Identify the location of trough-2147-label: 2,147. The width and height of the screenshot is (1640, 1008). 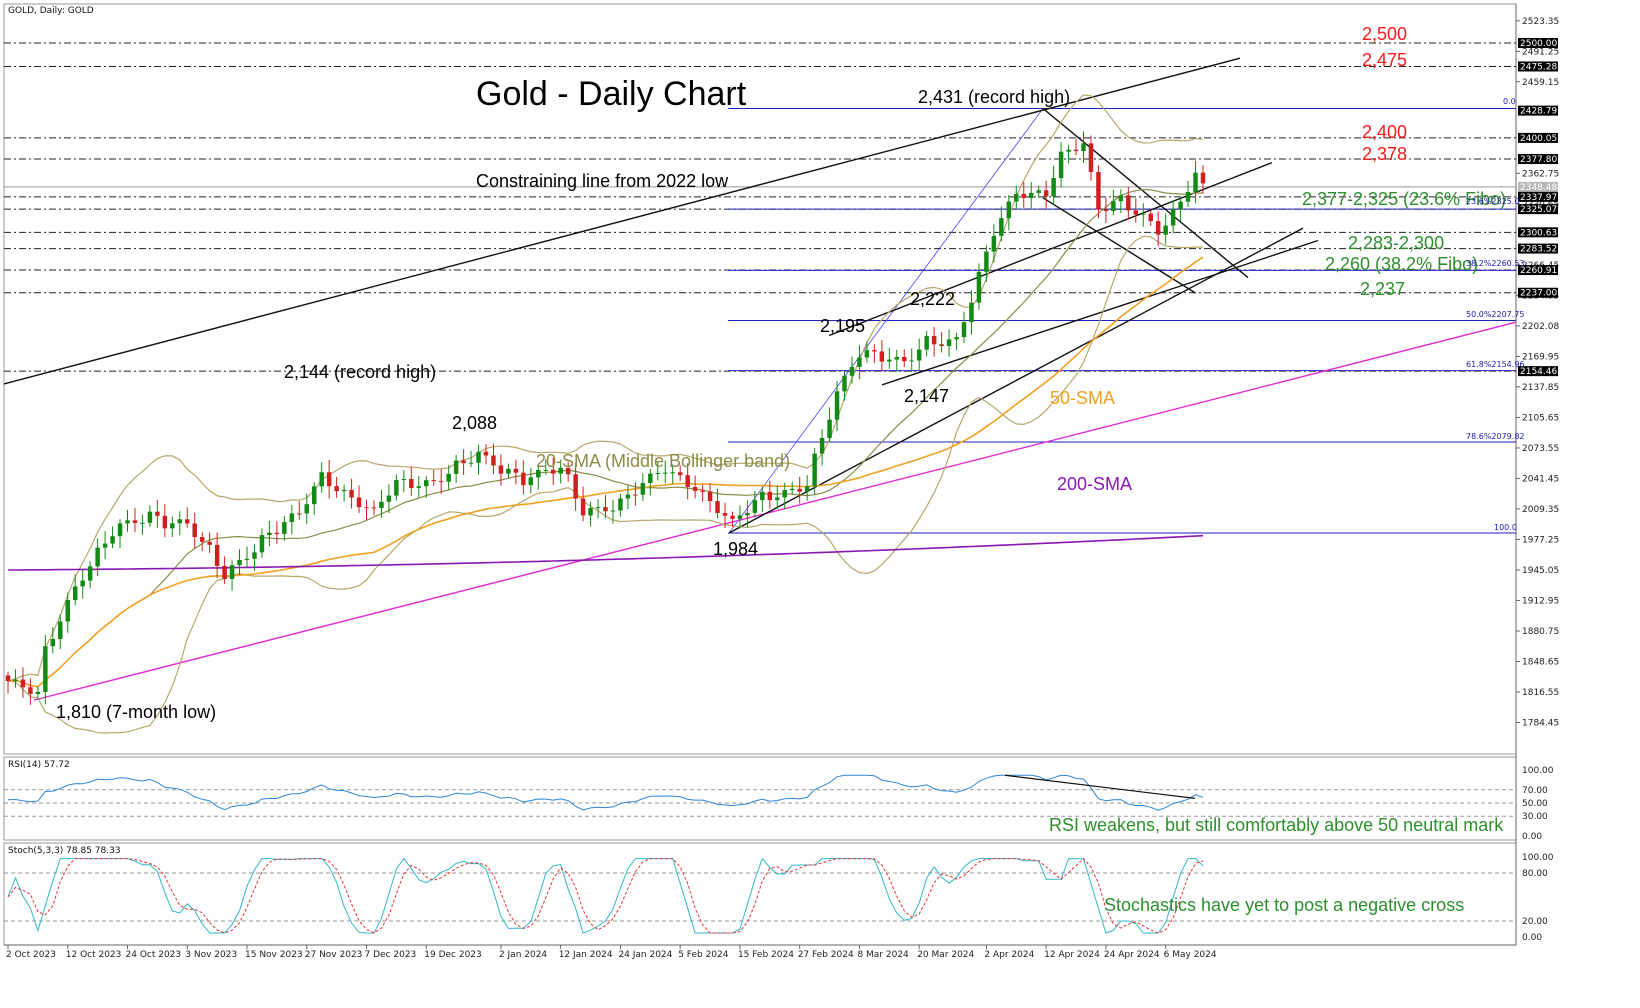
(926, 396).